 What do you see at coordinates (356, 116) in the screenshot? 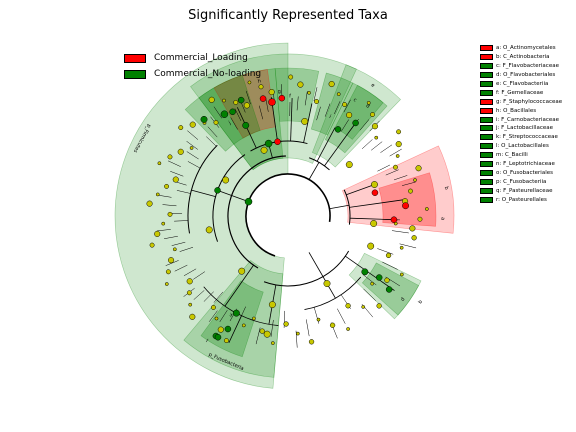
I see `sector-e-flavobacteriia` at bounding box center [356, 116].